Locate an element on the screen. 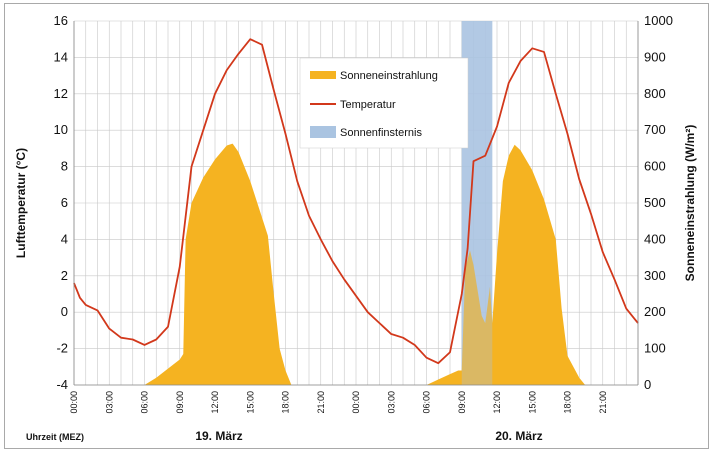 This screenshot has height=454, width=715. left-y-tick-label: 10 is located at coordinates (61, 129).